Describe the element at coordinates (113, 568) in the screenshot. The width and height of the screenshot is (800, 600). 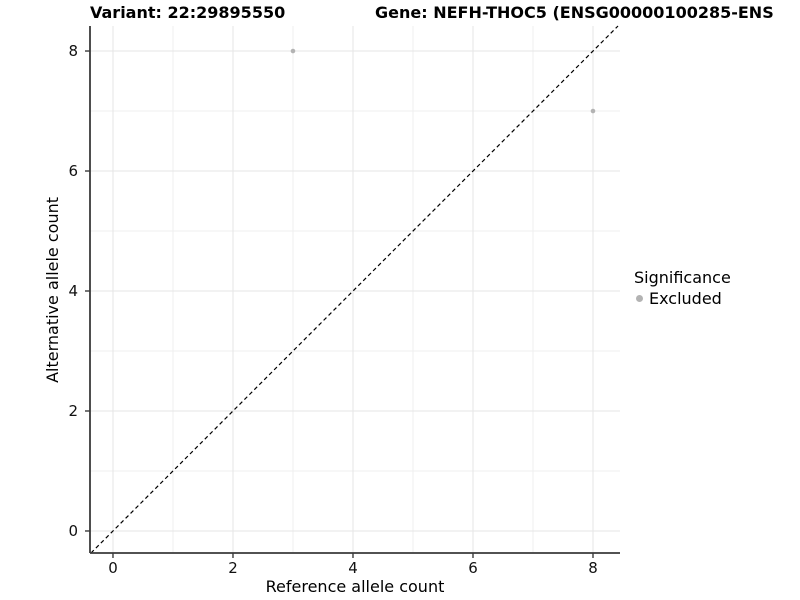
I see `x-tick-label: 0` at that location.